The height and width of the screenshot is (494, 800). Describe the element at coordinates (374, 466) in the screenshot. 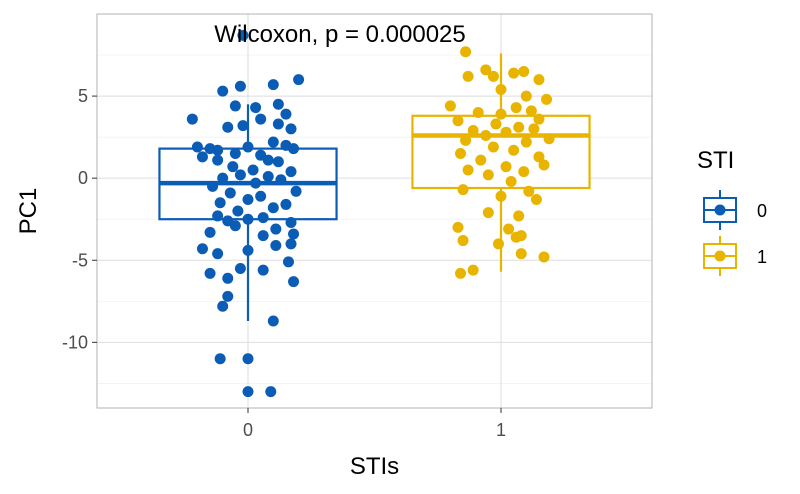

I see `x-axis-title: STIs` at that location.